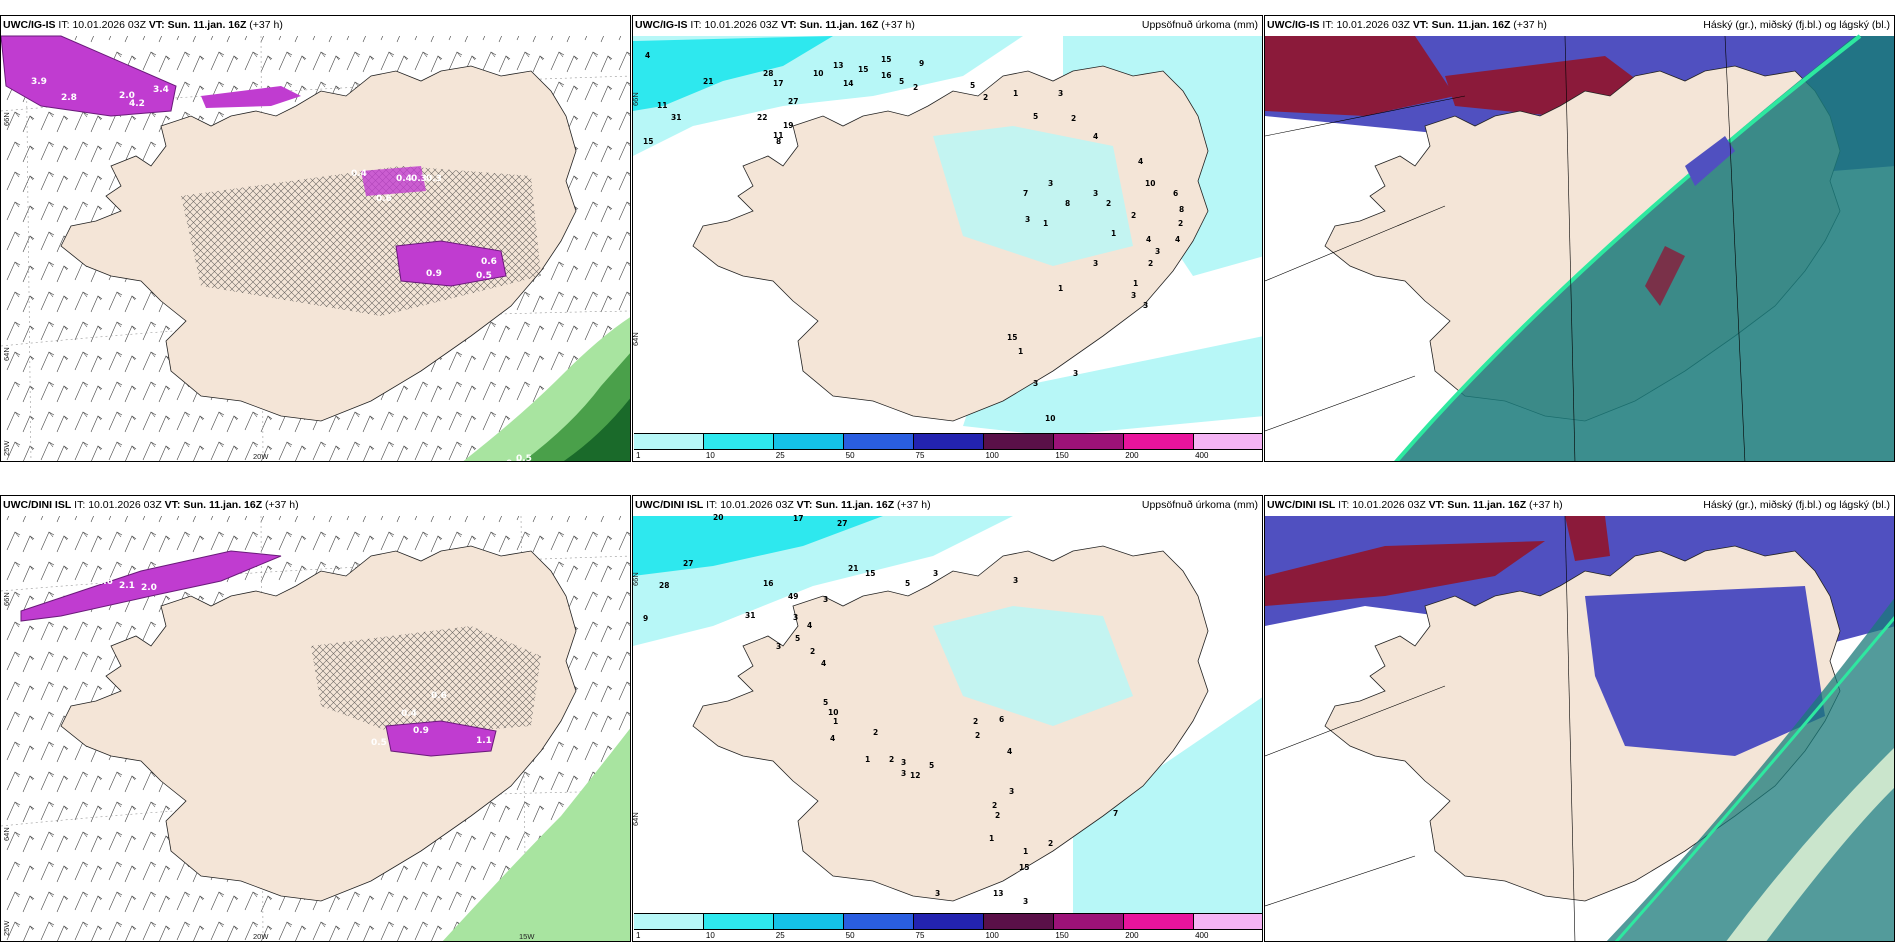 Image resolution: width=1900 pixels, height=950 pixels. What do you see at coordinates (708, 81) in the screenshot?
I see `value-label: 21` at bounding box center [708, 81].